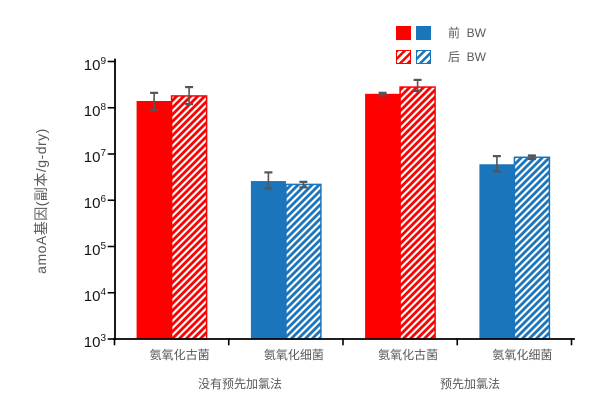 This screenshot has height=411, width=600. What do you see at coordinates (303, 261) in the screenshot?
I see `bar-s1-c1` at bounding box center [303, 261].